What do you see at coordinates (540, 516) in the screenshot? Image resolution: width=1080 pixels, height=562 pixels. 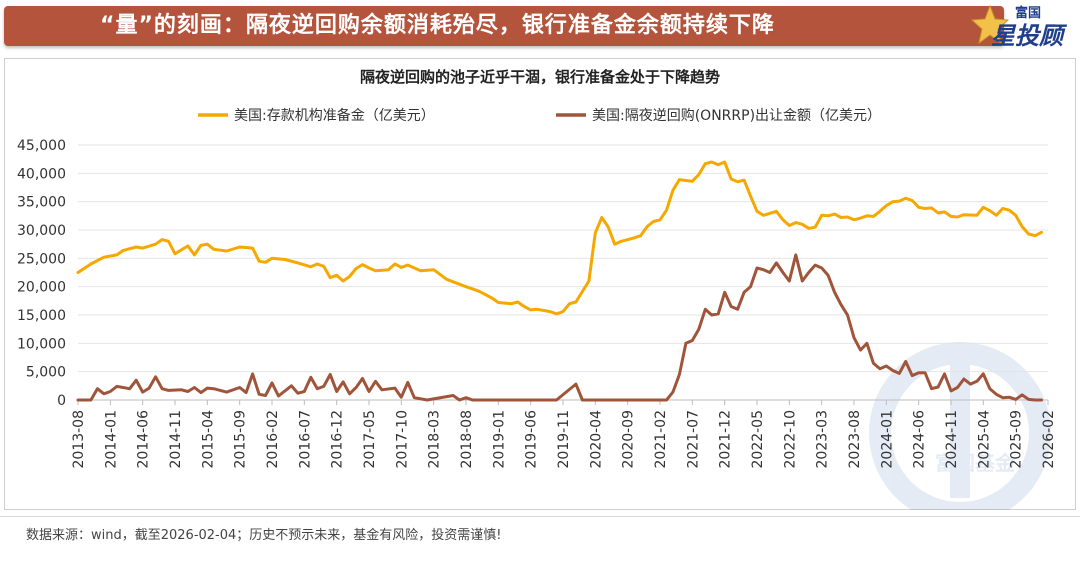 I see `footer-divider` at bounding box center [540, 516].